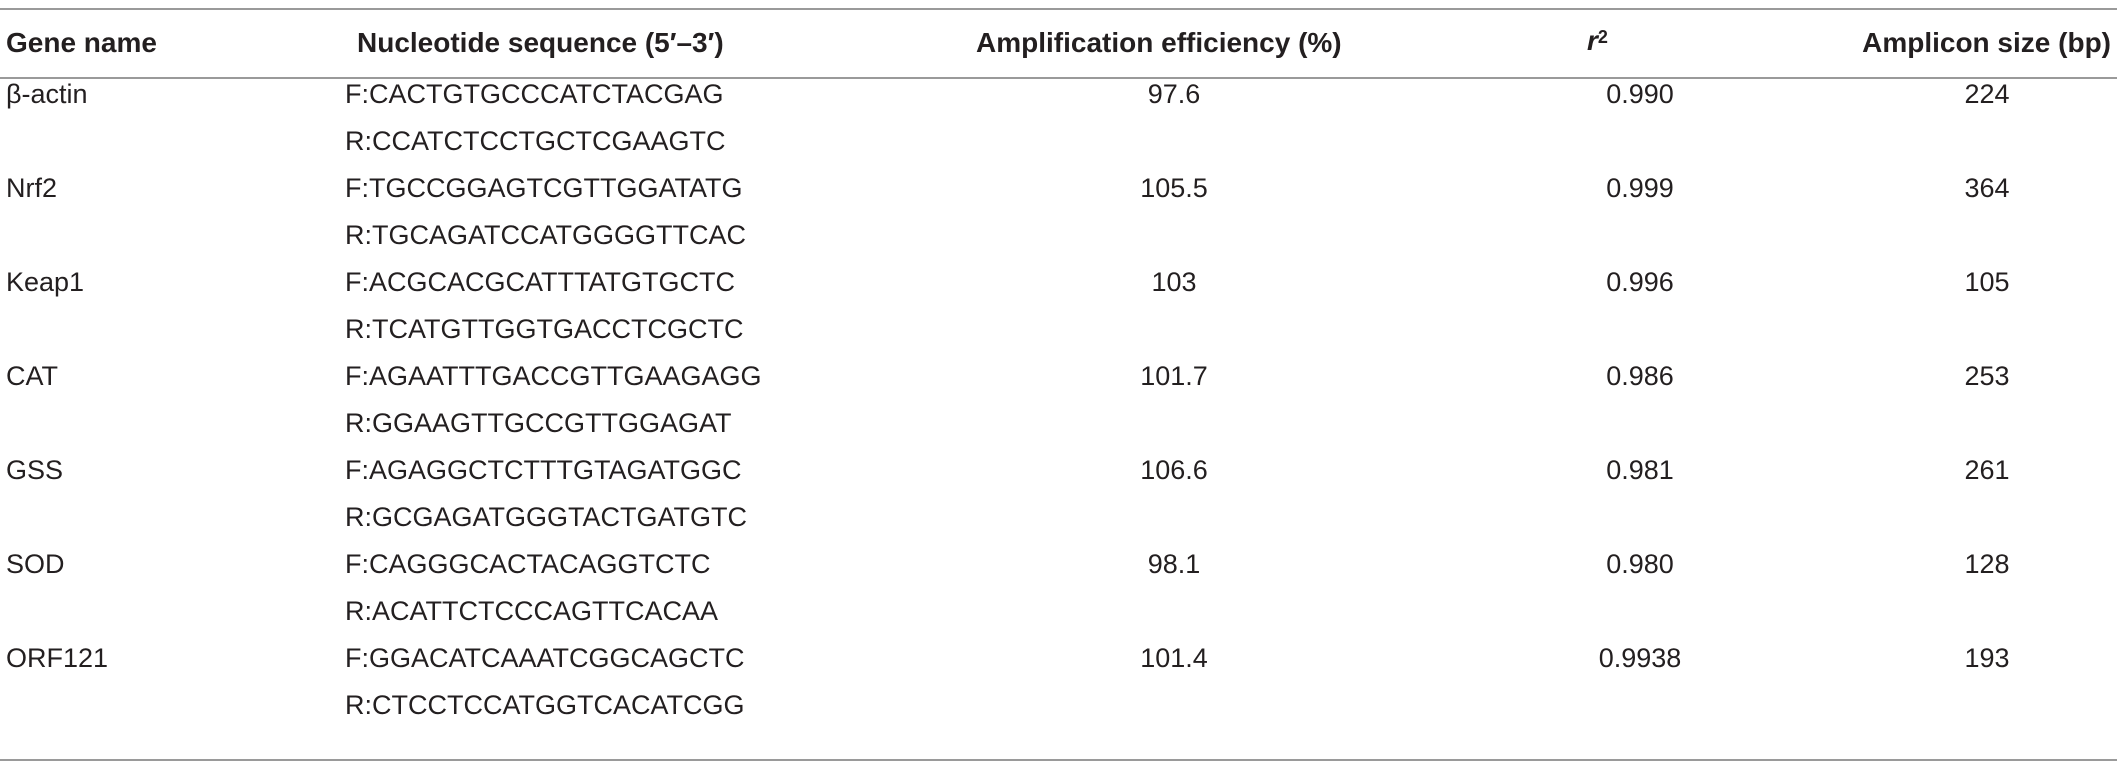 The height and width of the screenshot is (769, 2117). What do you see at coordinates (1640, 564) in the screenshot?
I see `r-squared-cell: 0.980` at bounding box center [1640, 564].